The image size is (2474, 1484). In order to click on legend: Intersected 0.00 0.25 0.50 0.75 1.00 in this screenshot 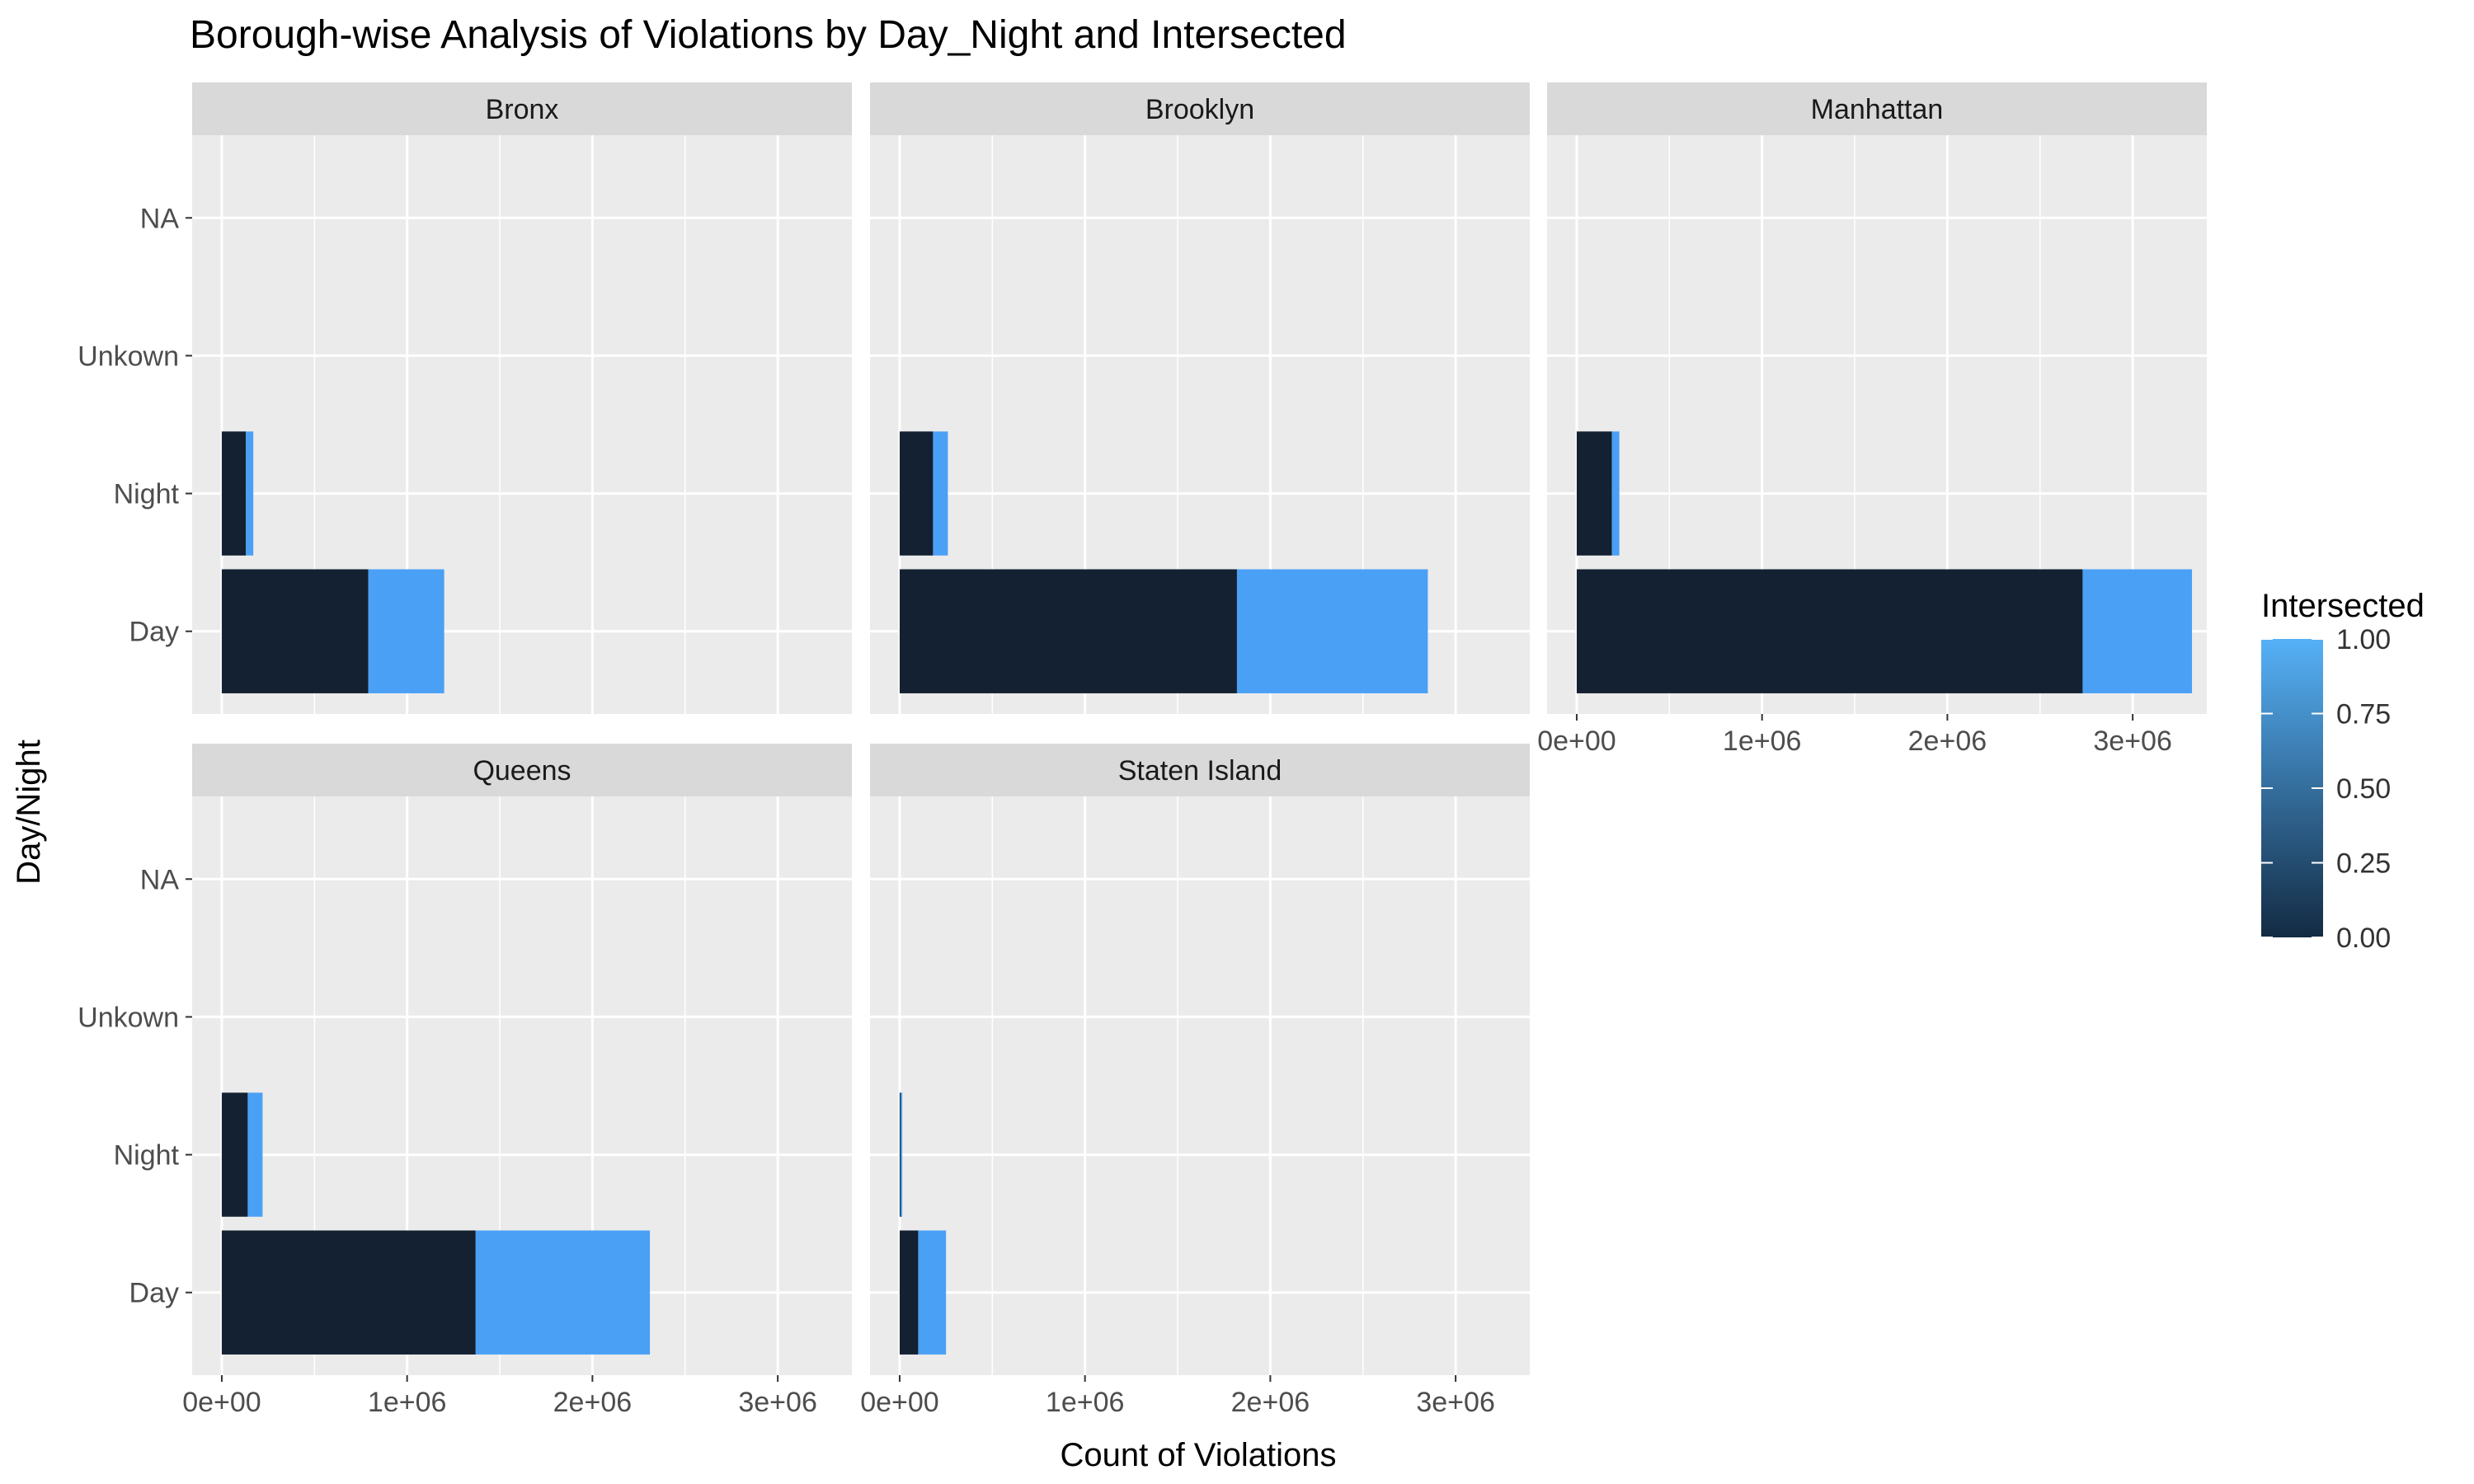, I will do `click(2343, 771)`.